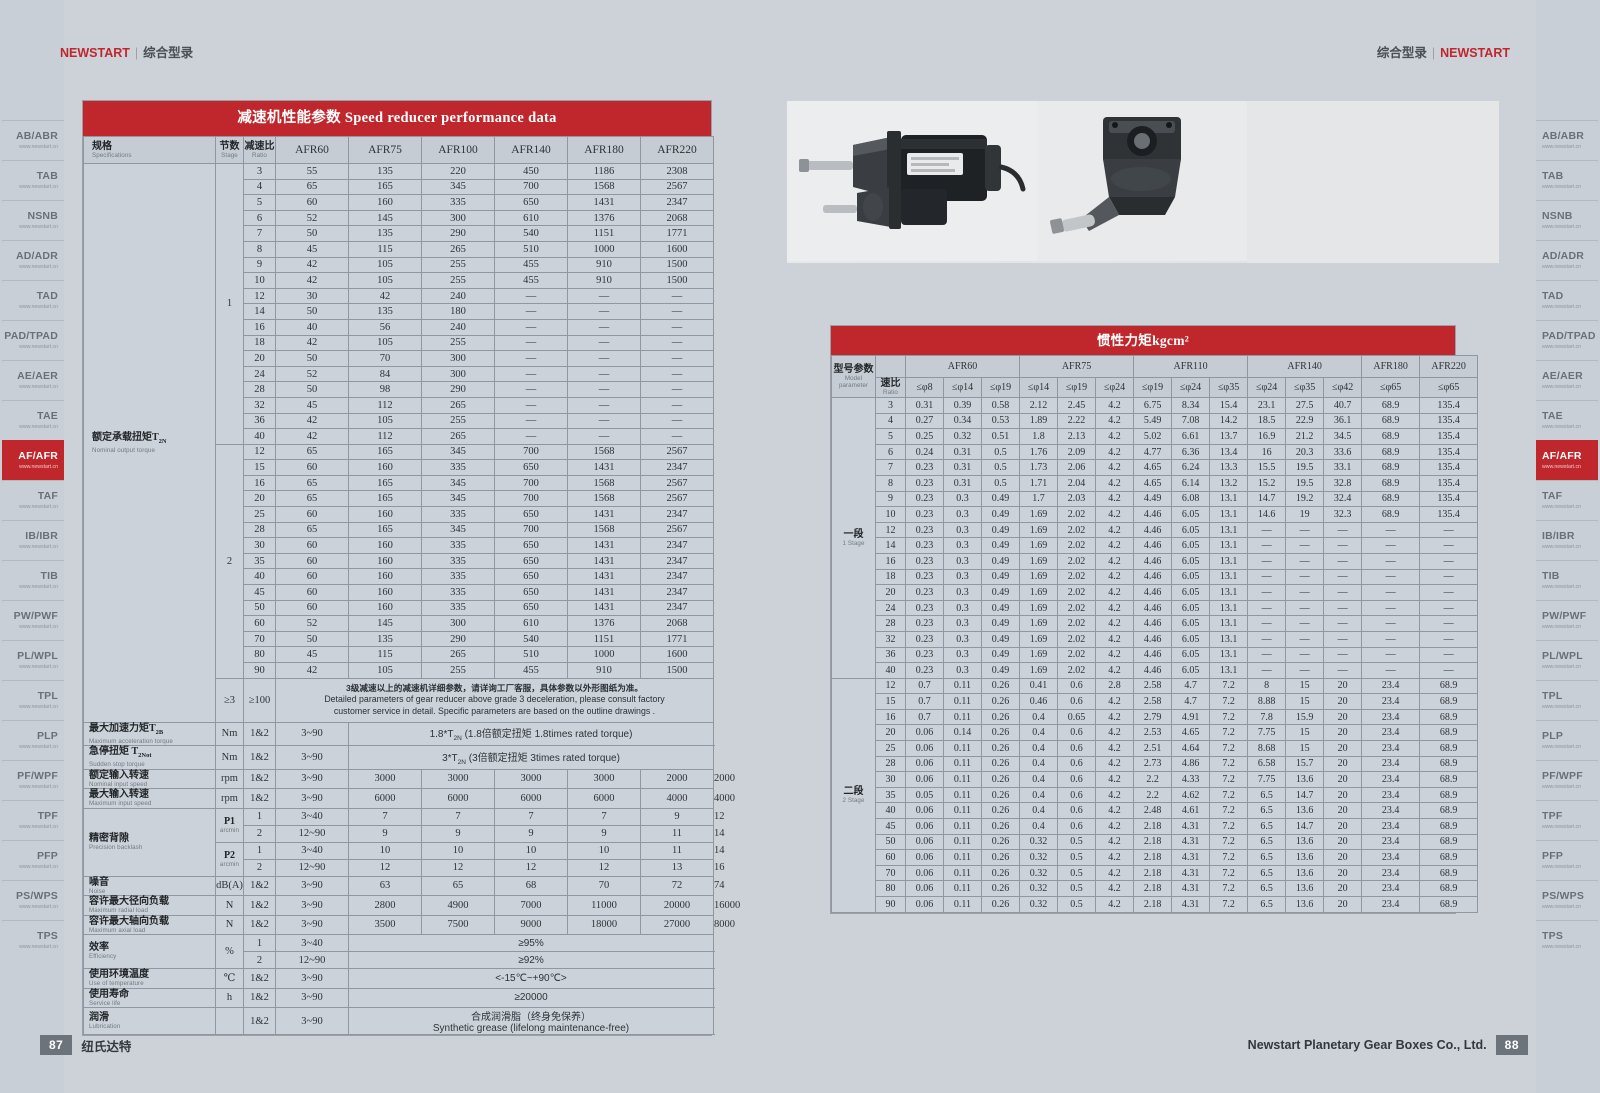  What do you see at coordinates (1039, 592) in the screenshot?
I see `value-cell: 1.69` at bounding box center [1039, 592].